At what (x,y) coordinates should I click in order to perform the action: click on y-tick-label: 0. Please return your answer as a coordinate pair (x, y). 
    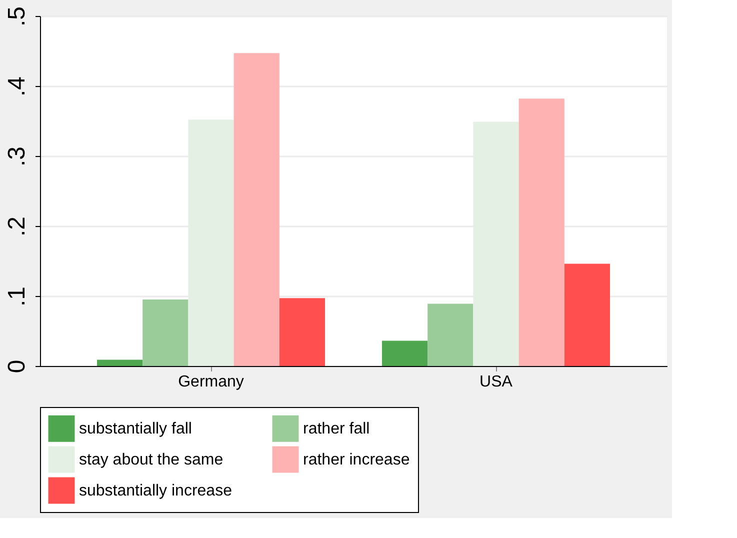
    Looking at the image, I should click on (17, 367).